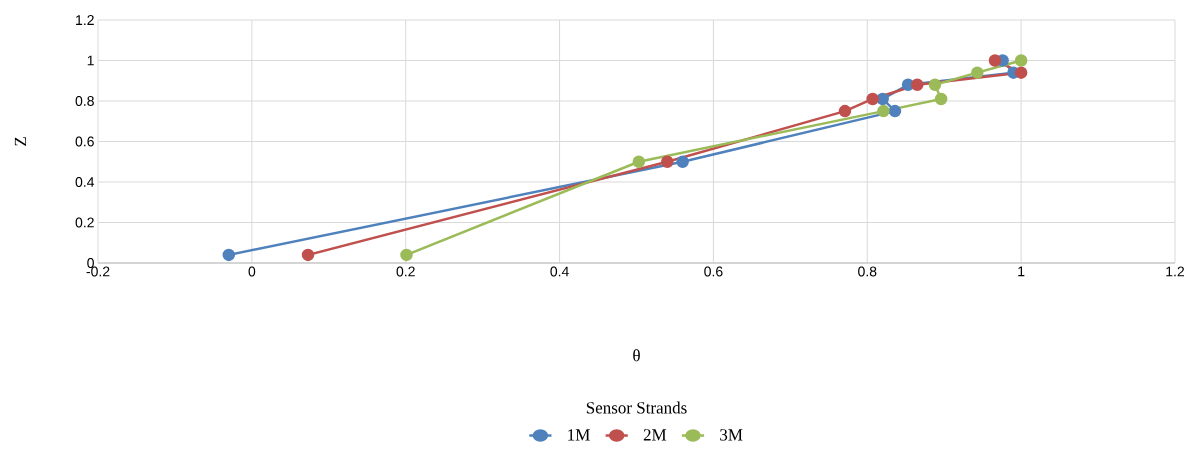  Describe the element at coordinates (636, 355) in the screenshot. I see `x-axis-title: θ` at that location.